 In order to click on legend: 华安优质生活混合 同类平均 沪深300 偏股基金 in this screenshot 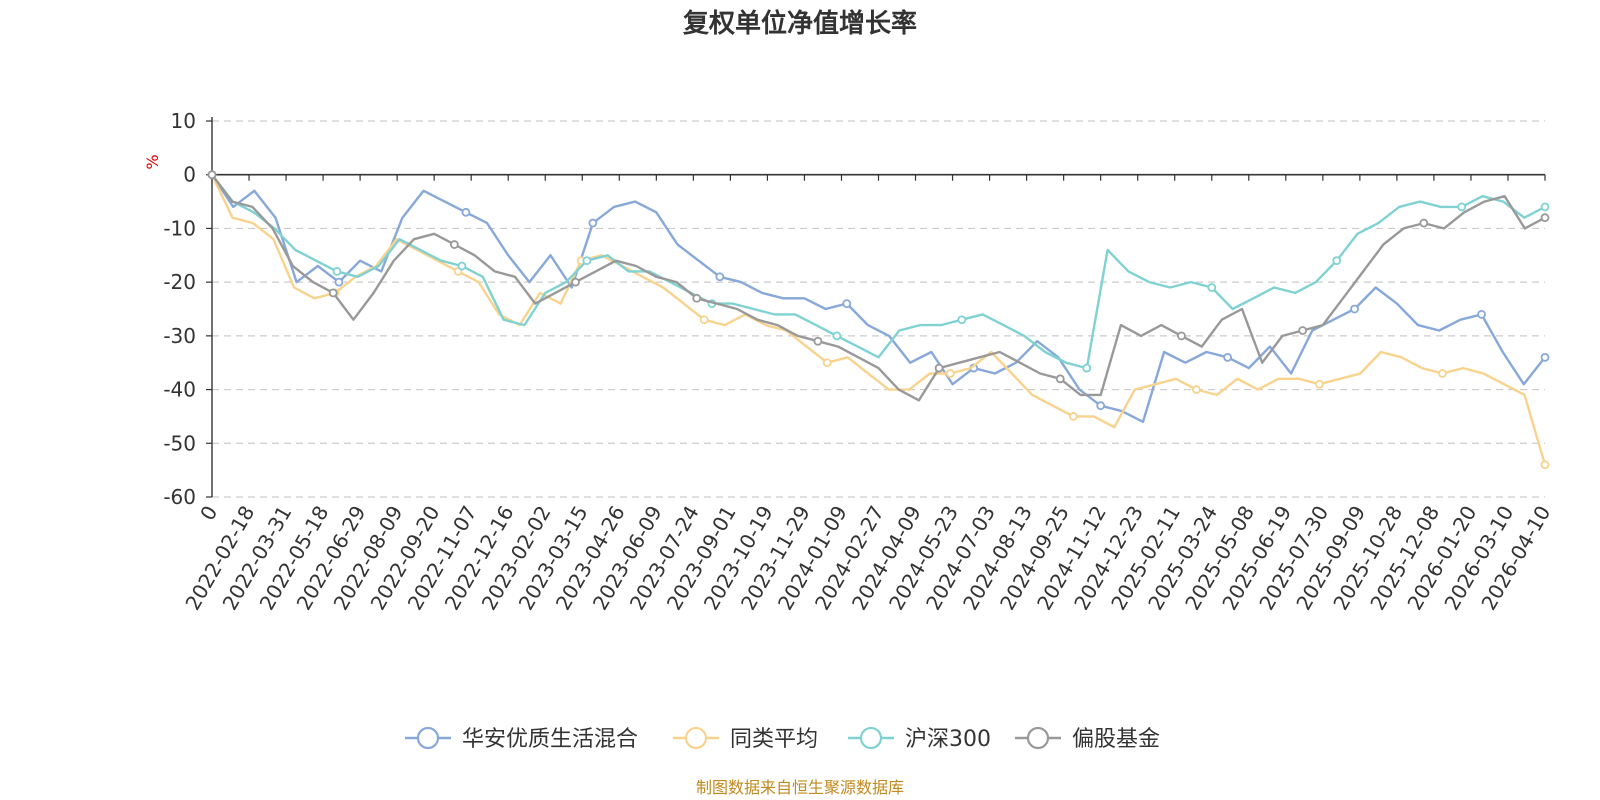, I will do `click(782, 739)`.